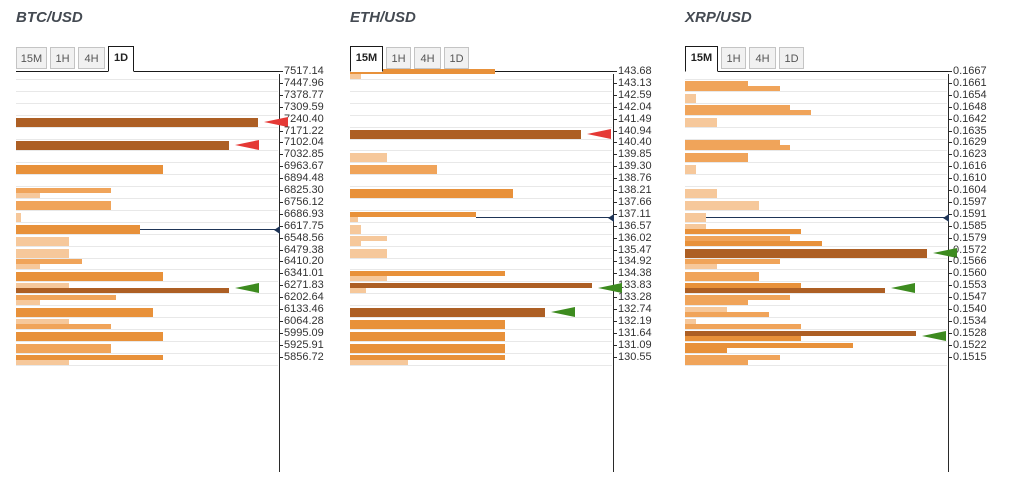  I want to click on price-label: 0.1566, so click(970, 261).